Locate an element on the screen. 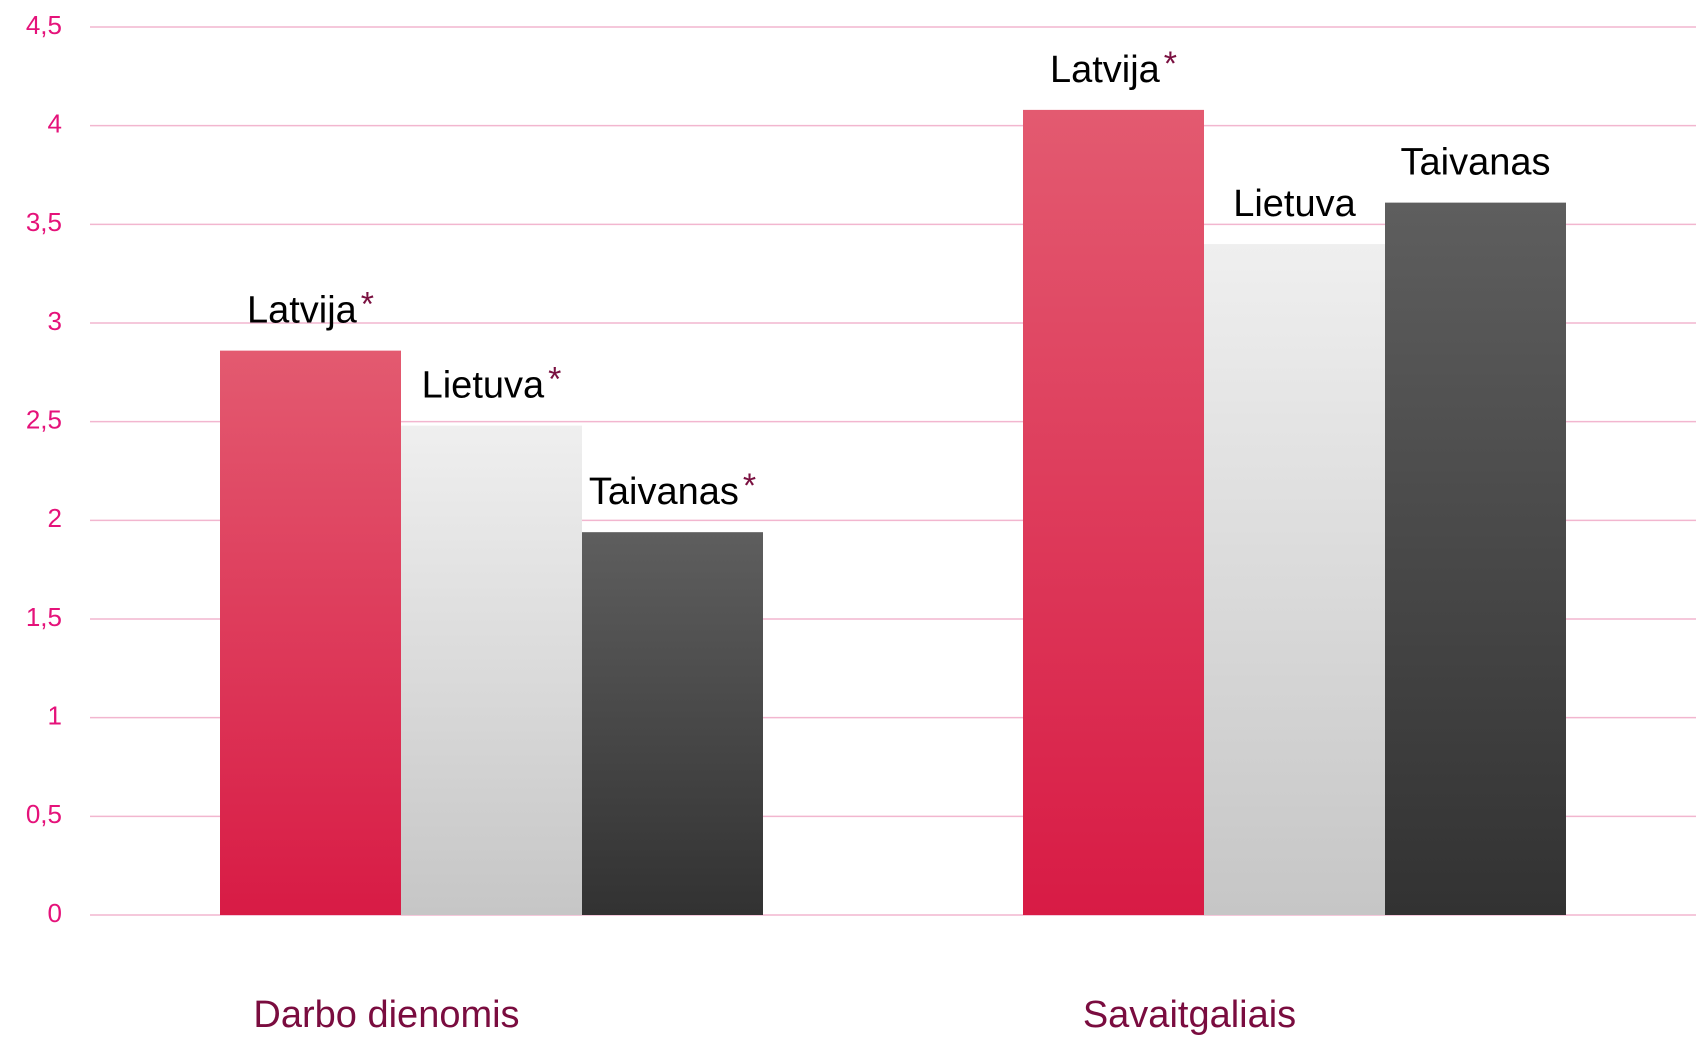 The width and height of the screenshot is (1696, 1041). x-tick-label: Savaitgaliais is located at coordinates (1189, 1015).